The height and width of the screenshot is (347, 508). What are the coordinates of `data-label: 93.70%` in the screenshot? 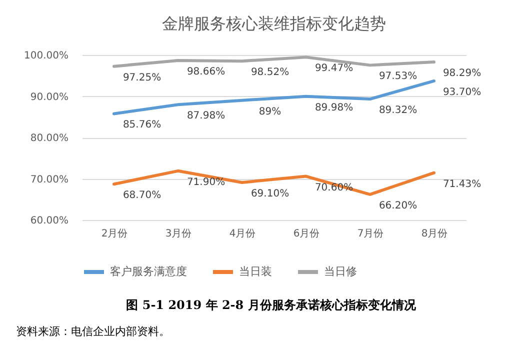 It's located at (462, 92).